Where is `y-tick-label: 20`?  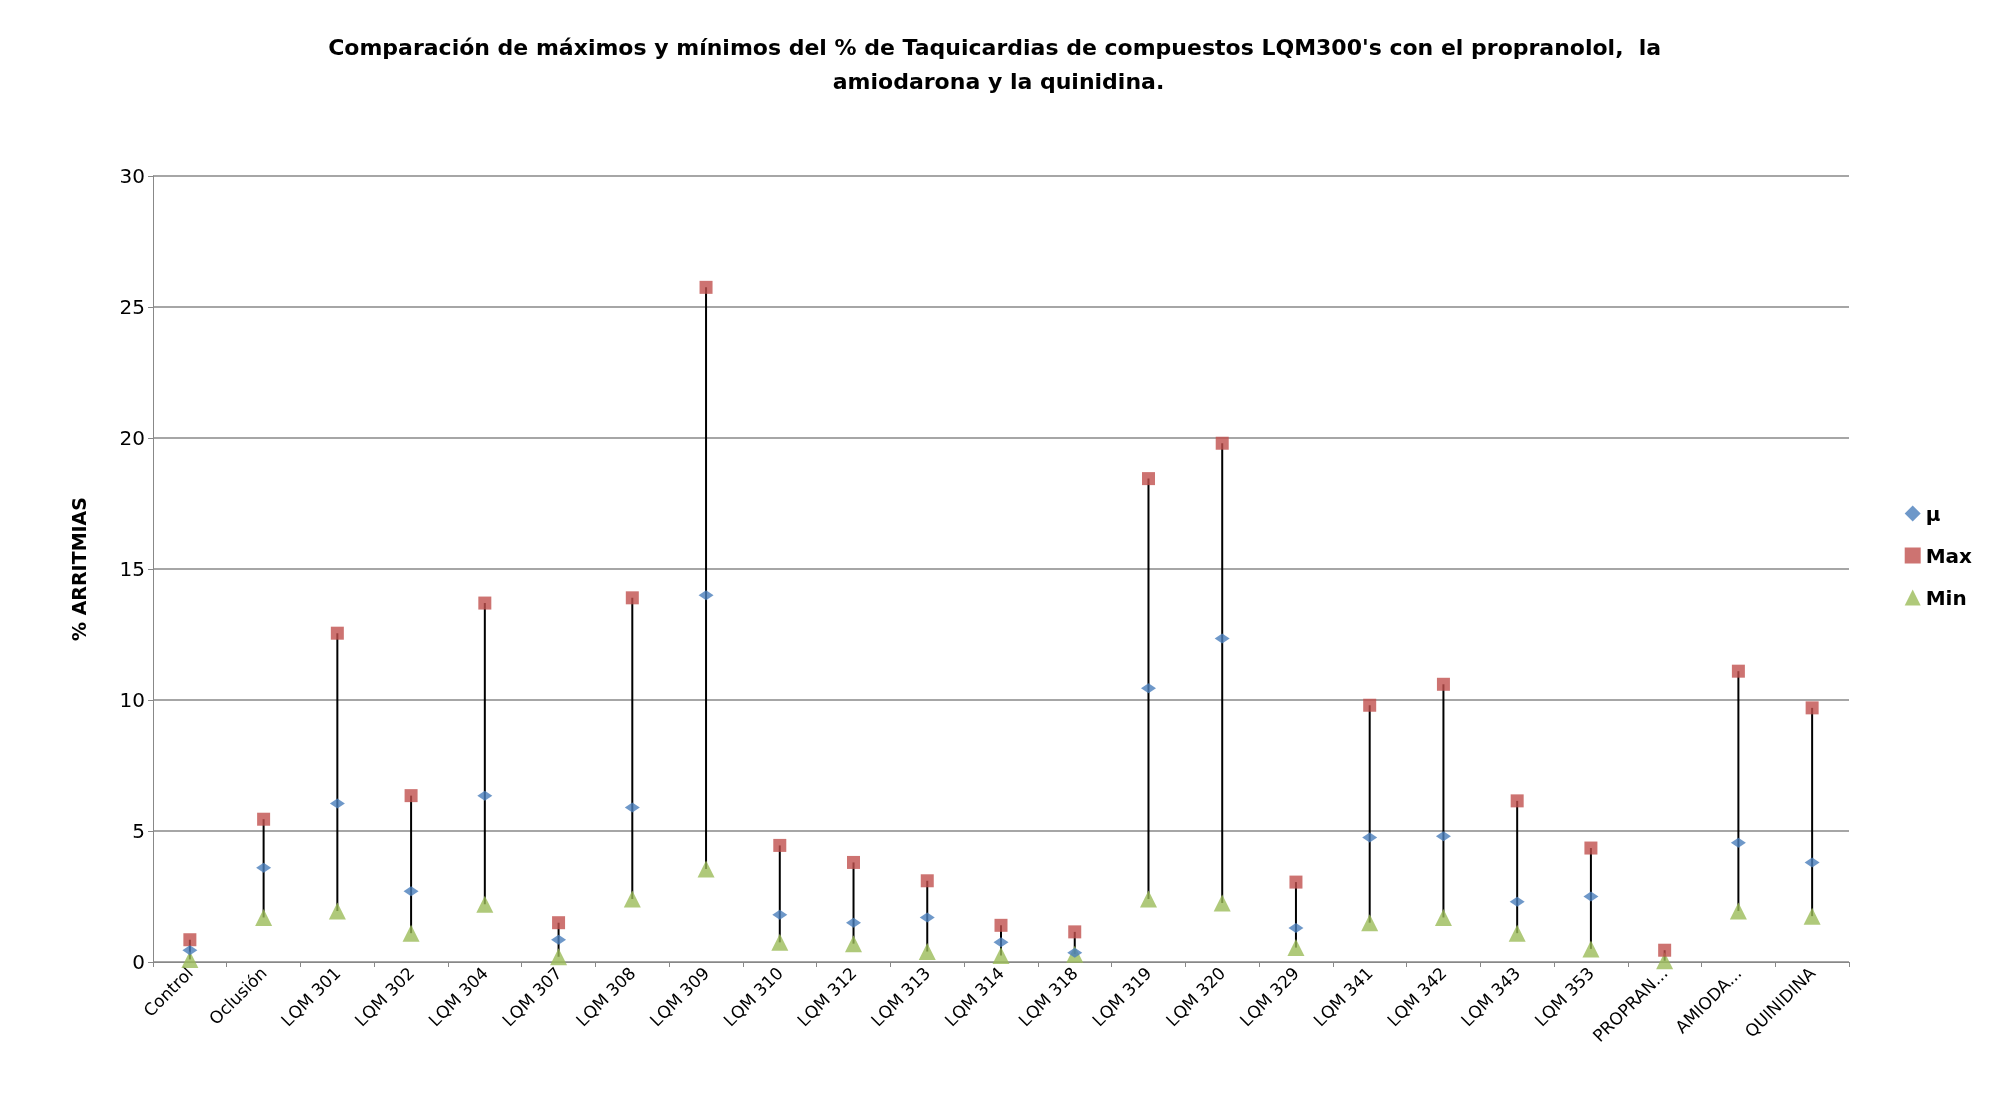
y-tick-label: 20 is located at coordinates (132, 438).